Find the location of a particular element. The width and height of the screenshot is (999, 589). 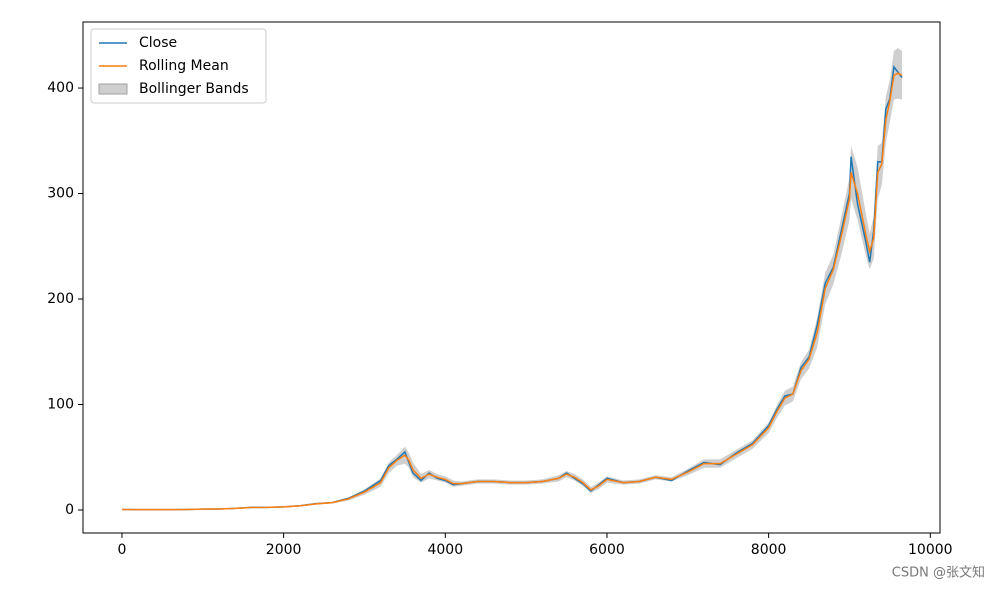

y-tick-label: 200 is located at coordinates (60, 299).